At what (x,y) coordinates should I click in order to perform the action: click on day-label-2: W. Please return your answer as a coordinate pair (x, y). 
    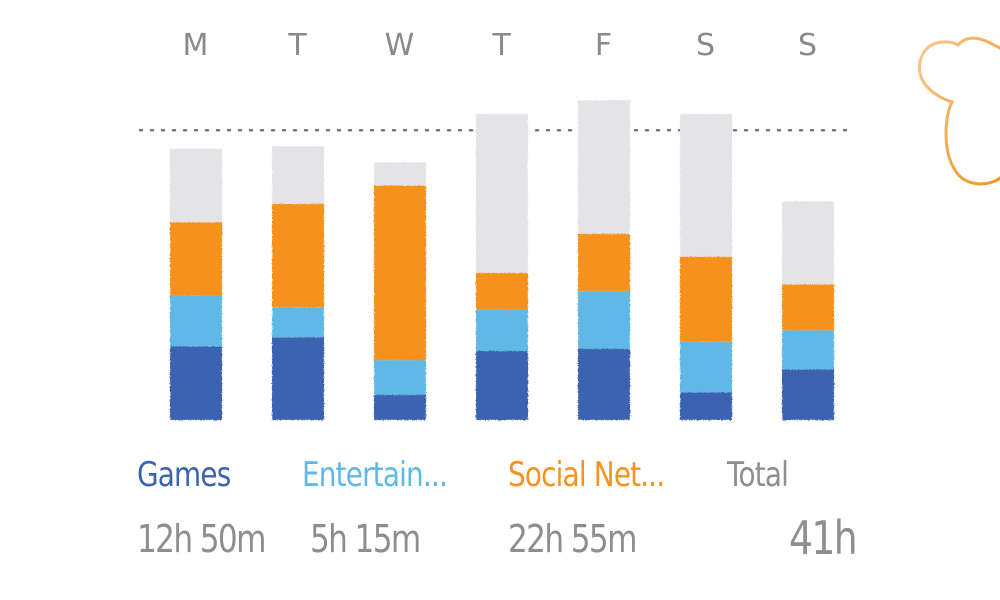
    Looking at the image, I should click on (400, 45).